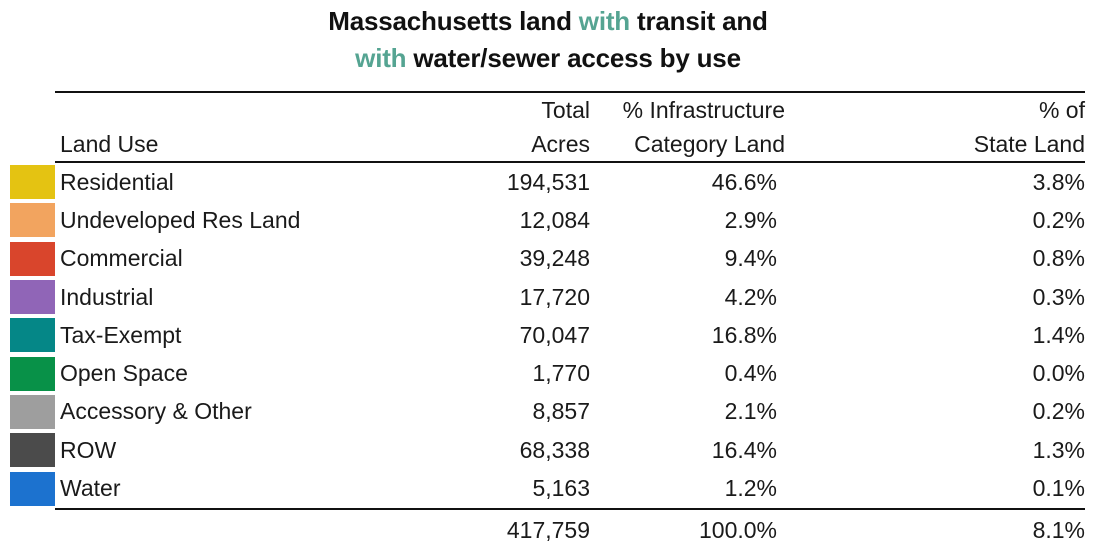 This screenshot has width=1096, height=554. I want to click on land-use-cell: Accessory & Other, so click(156, 411).